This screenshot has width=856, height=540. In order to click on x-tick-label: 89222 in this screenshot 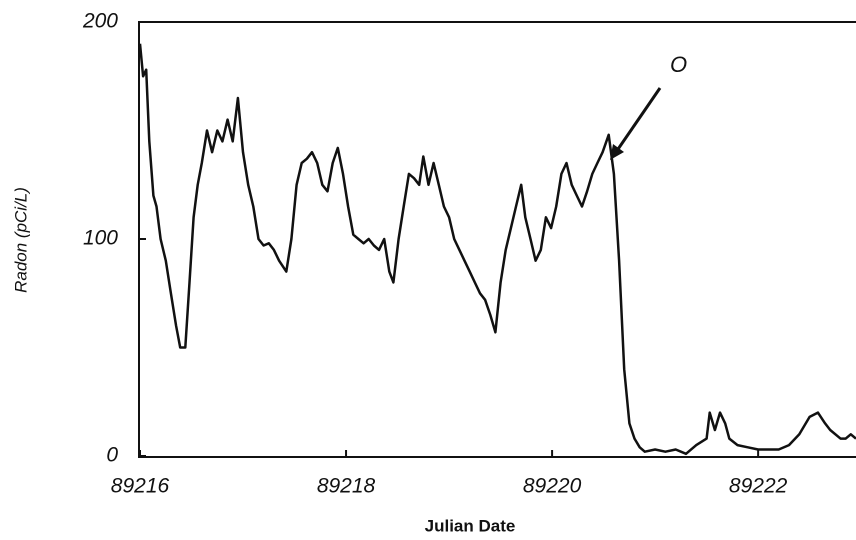, I will do `click(758, 486)`.